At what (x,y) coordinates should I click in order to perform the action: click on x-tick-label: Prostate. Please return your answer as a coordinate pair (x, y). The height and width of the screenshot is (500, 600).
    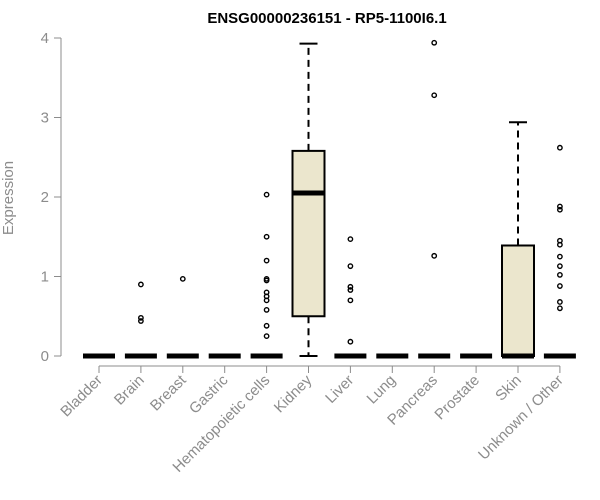
    Looking at the image, I should click on (457, 398).